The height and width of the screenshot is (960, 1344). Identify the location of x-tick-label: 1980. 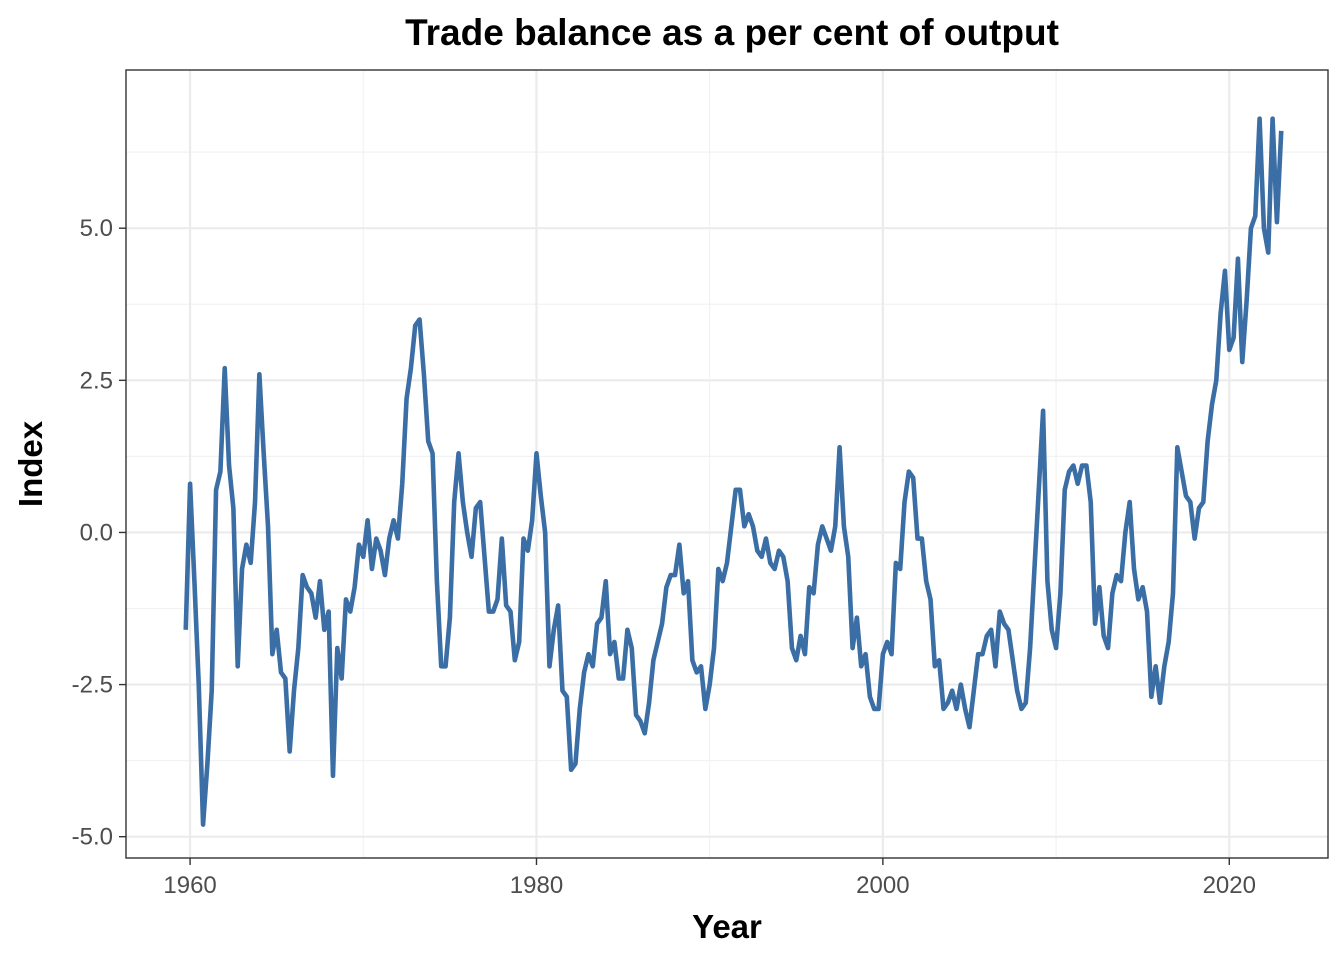
(536, 885).